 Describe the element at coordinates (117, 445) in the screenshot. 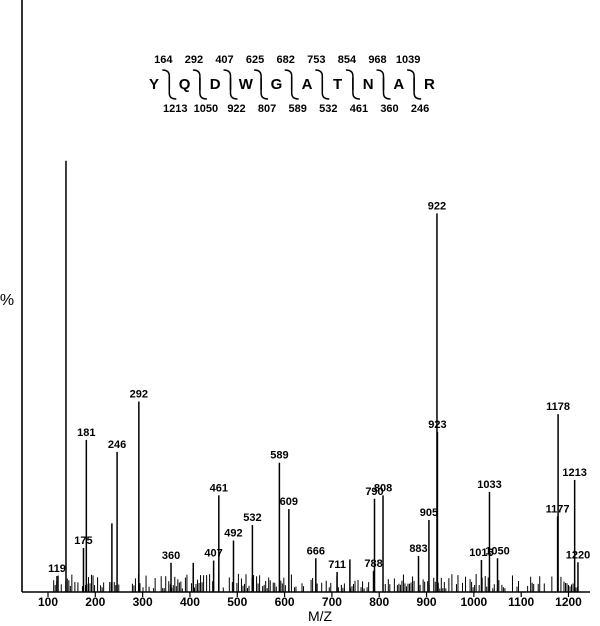

I see `peak-label: 246` at that location.